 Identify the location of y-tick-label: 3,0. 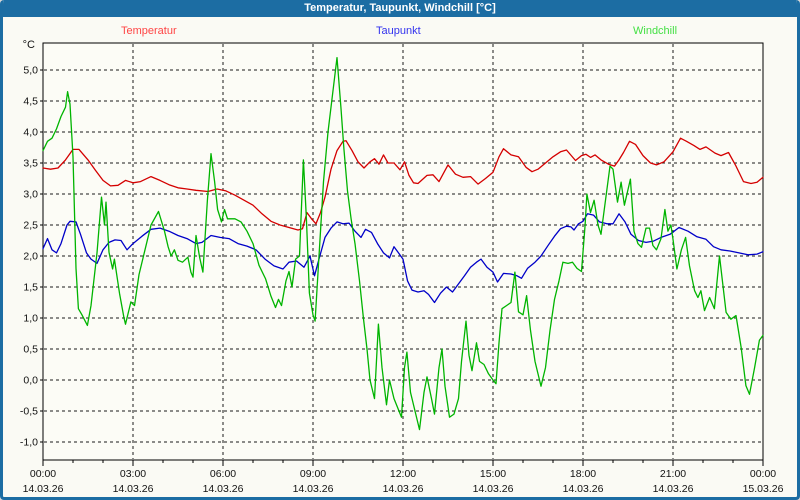
(30, 195).